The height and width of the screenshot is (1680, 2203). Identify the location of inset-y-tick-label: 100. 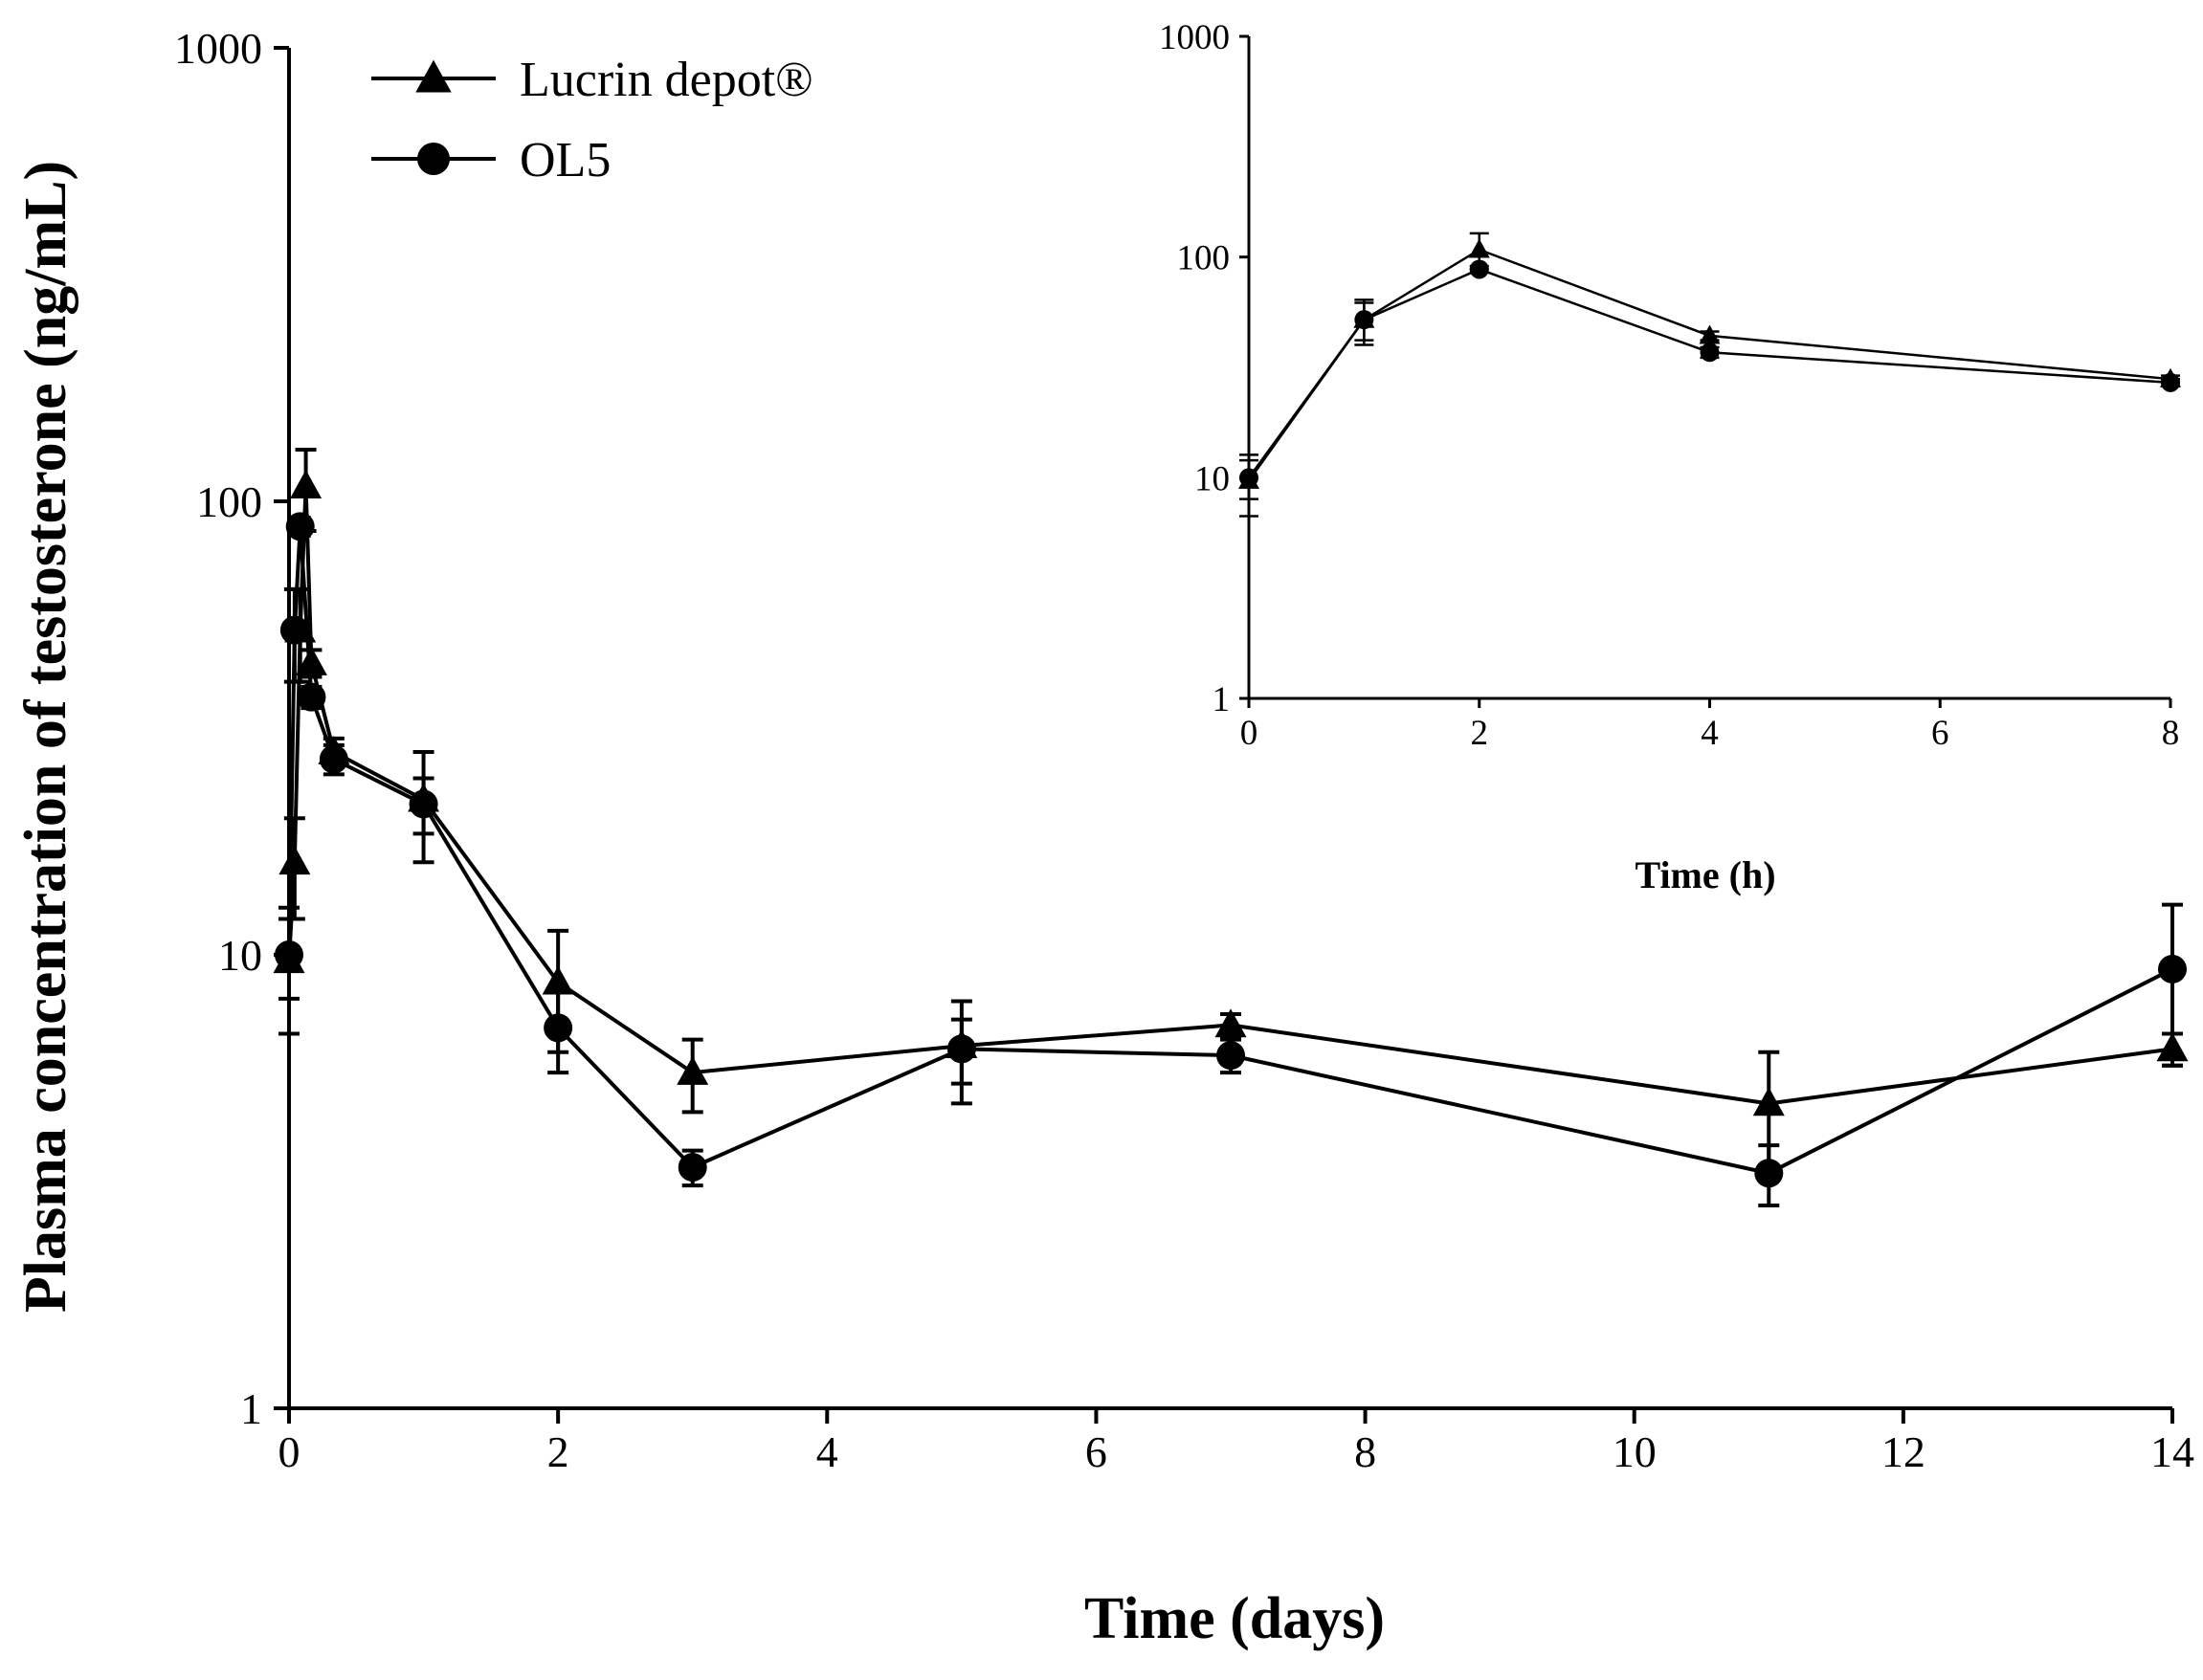
(1204, 259).